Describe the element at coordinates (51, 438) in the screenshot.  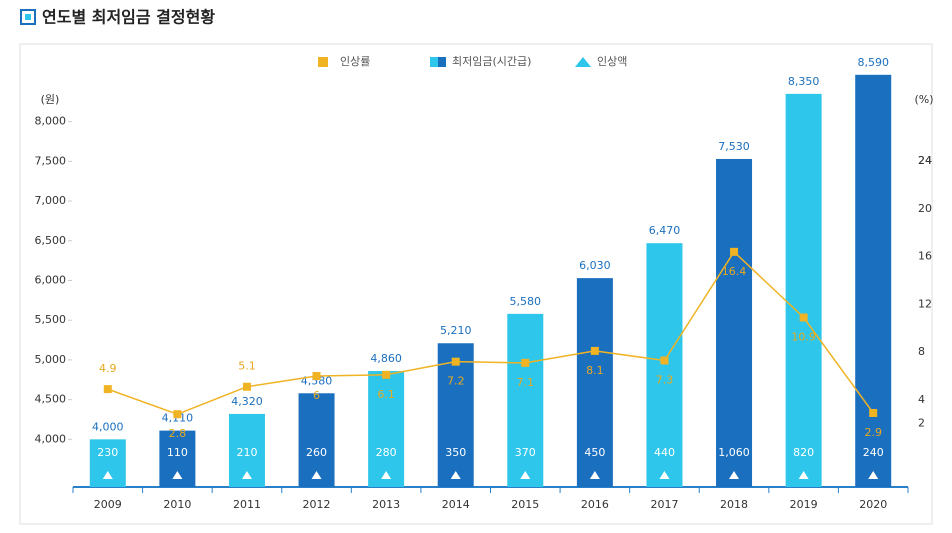
I see `y-tick-label: 4,000` at that location.